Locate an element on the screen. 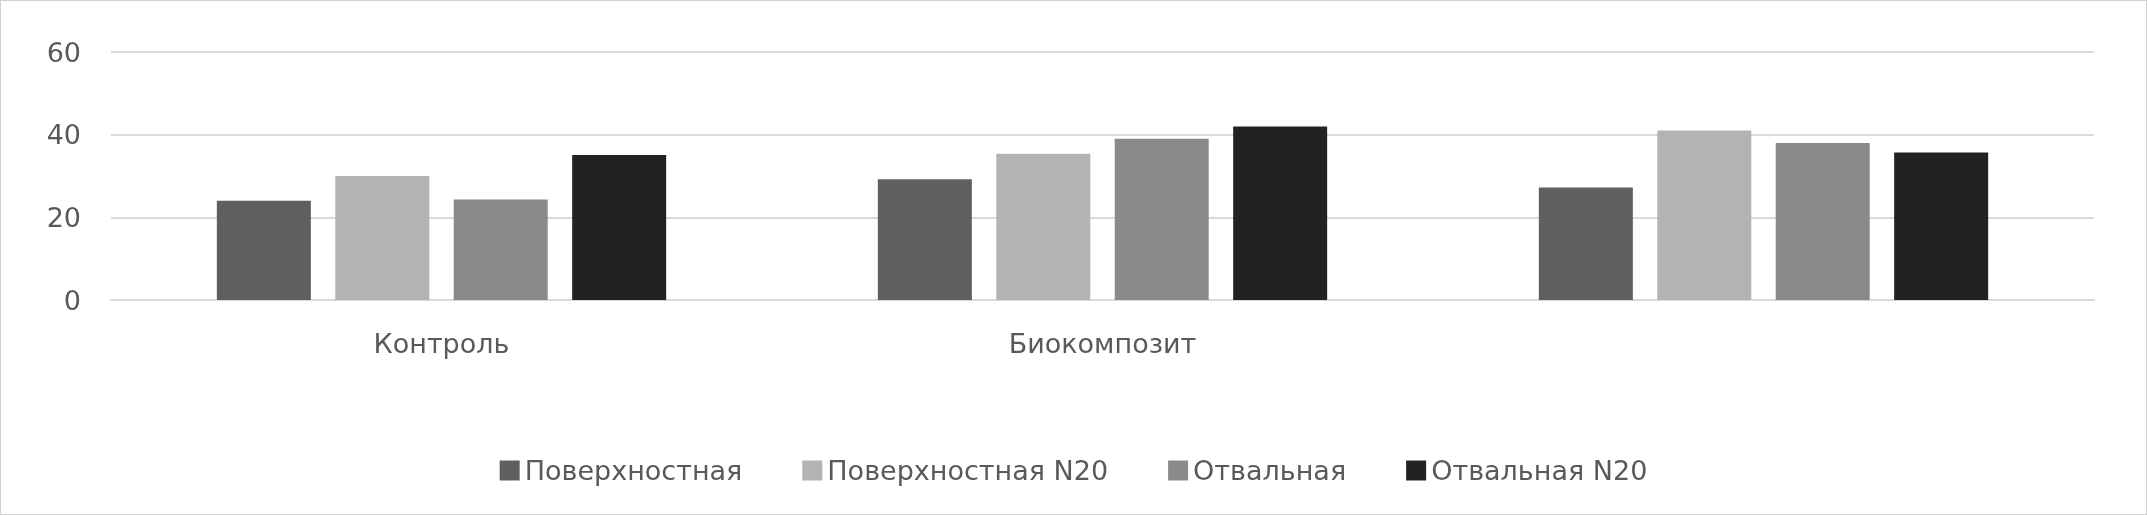 The width and height of the screenshot is (2147, 515). legend-label: Поверхностная N20 is located at coordinates (968, 470).